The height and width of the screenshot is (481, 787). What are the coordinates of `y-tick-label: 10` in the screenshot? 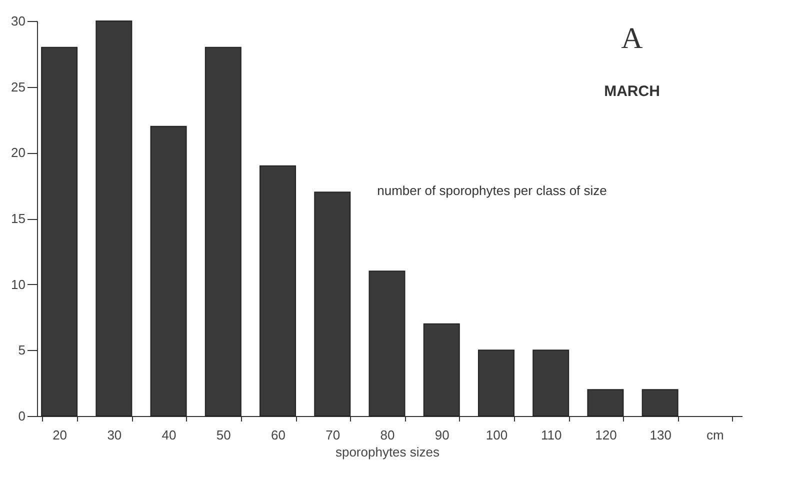 It's located at (18, 284).